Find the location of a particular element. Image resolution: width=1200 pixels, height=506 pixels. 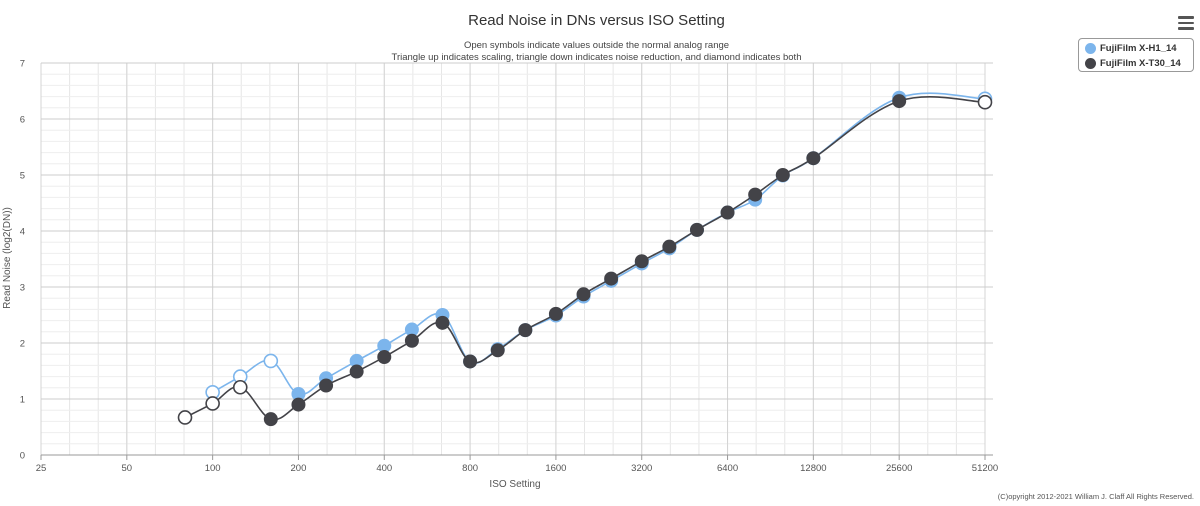

x-tick-label: 50 is located at coordinates (127, 468).